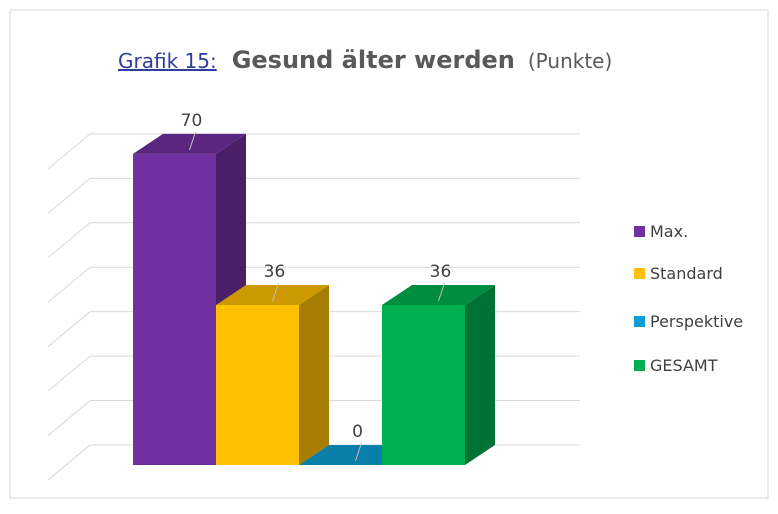 The width and height of the screenshot is (778, 514). I want to click on legend-label: Perspektive, so click(696, 321).